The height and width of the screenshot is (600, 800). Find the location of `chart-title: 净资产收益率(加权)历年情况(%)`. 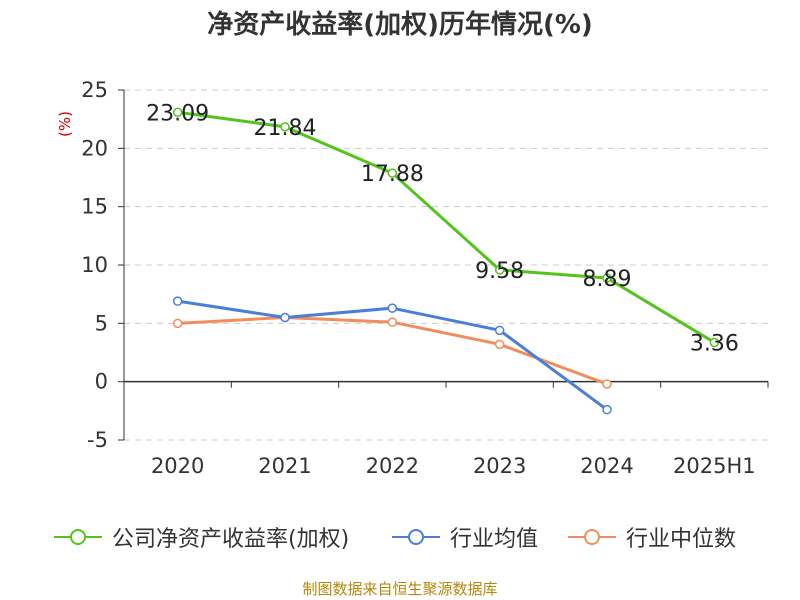

chart-title: 净资产收益率(加权)历年情况(%) is located at coordinates (400, 25).